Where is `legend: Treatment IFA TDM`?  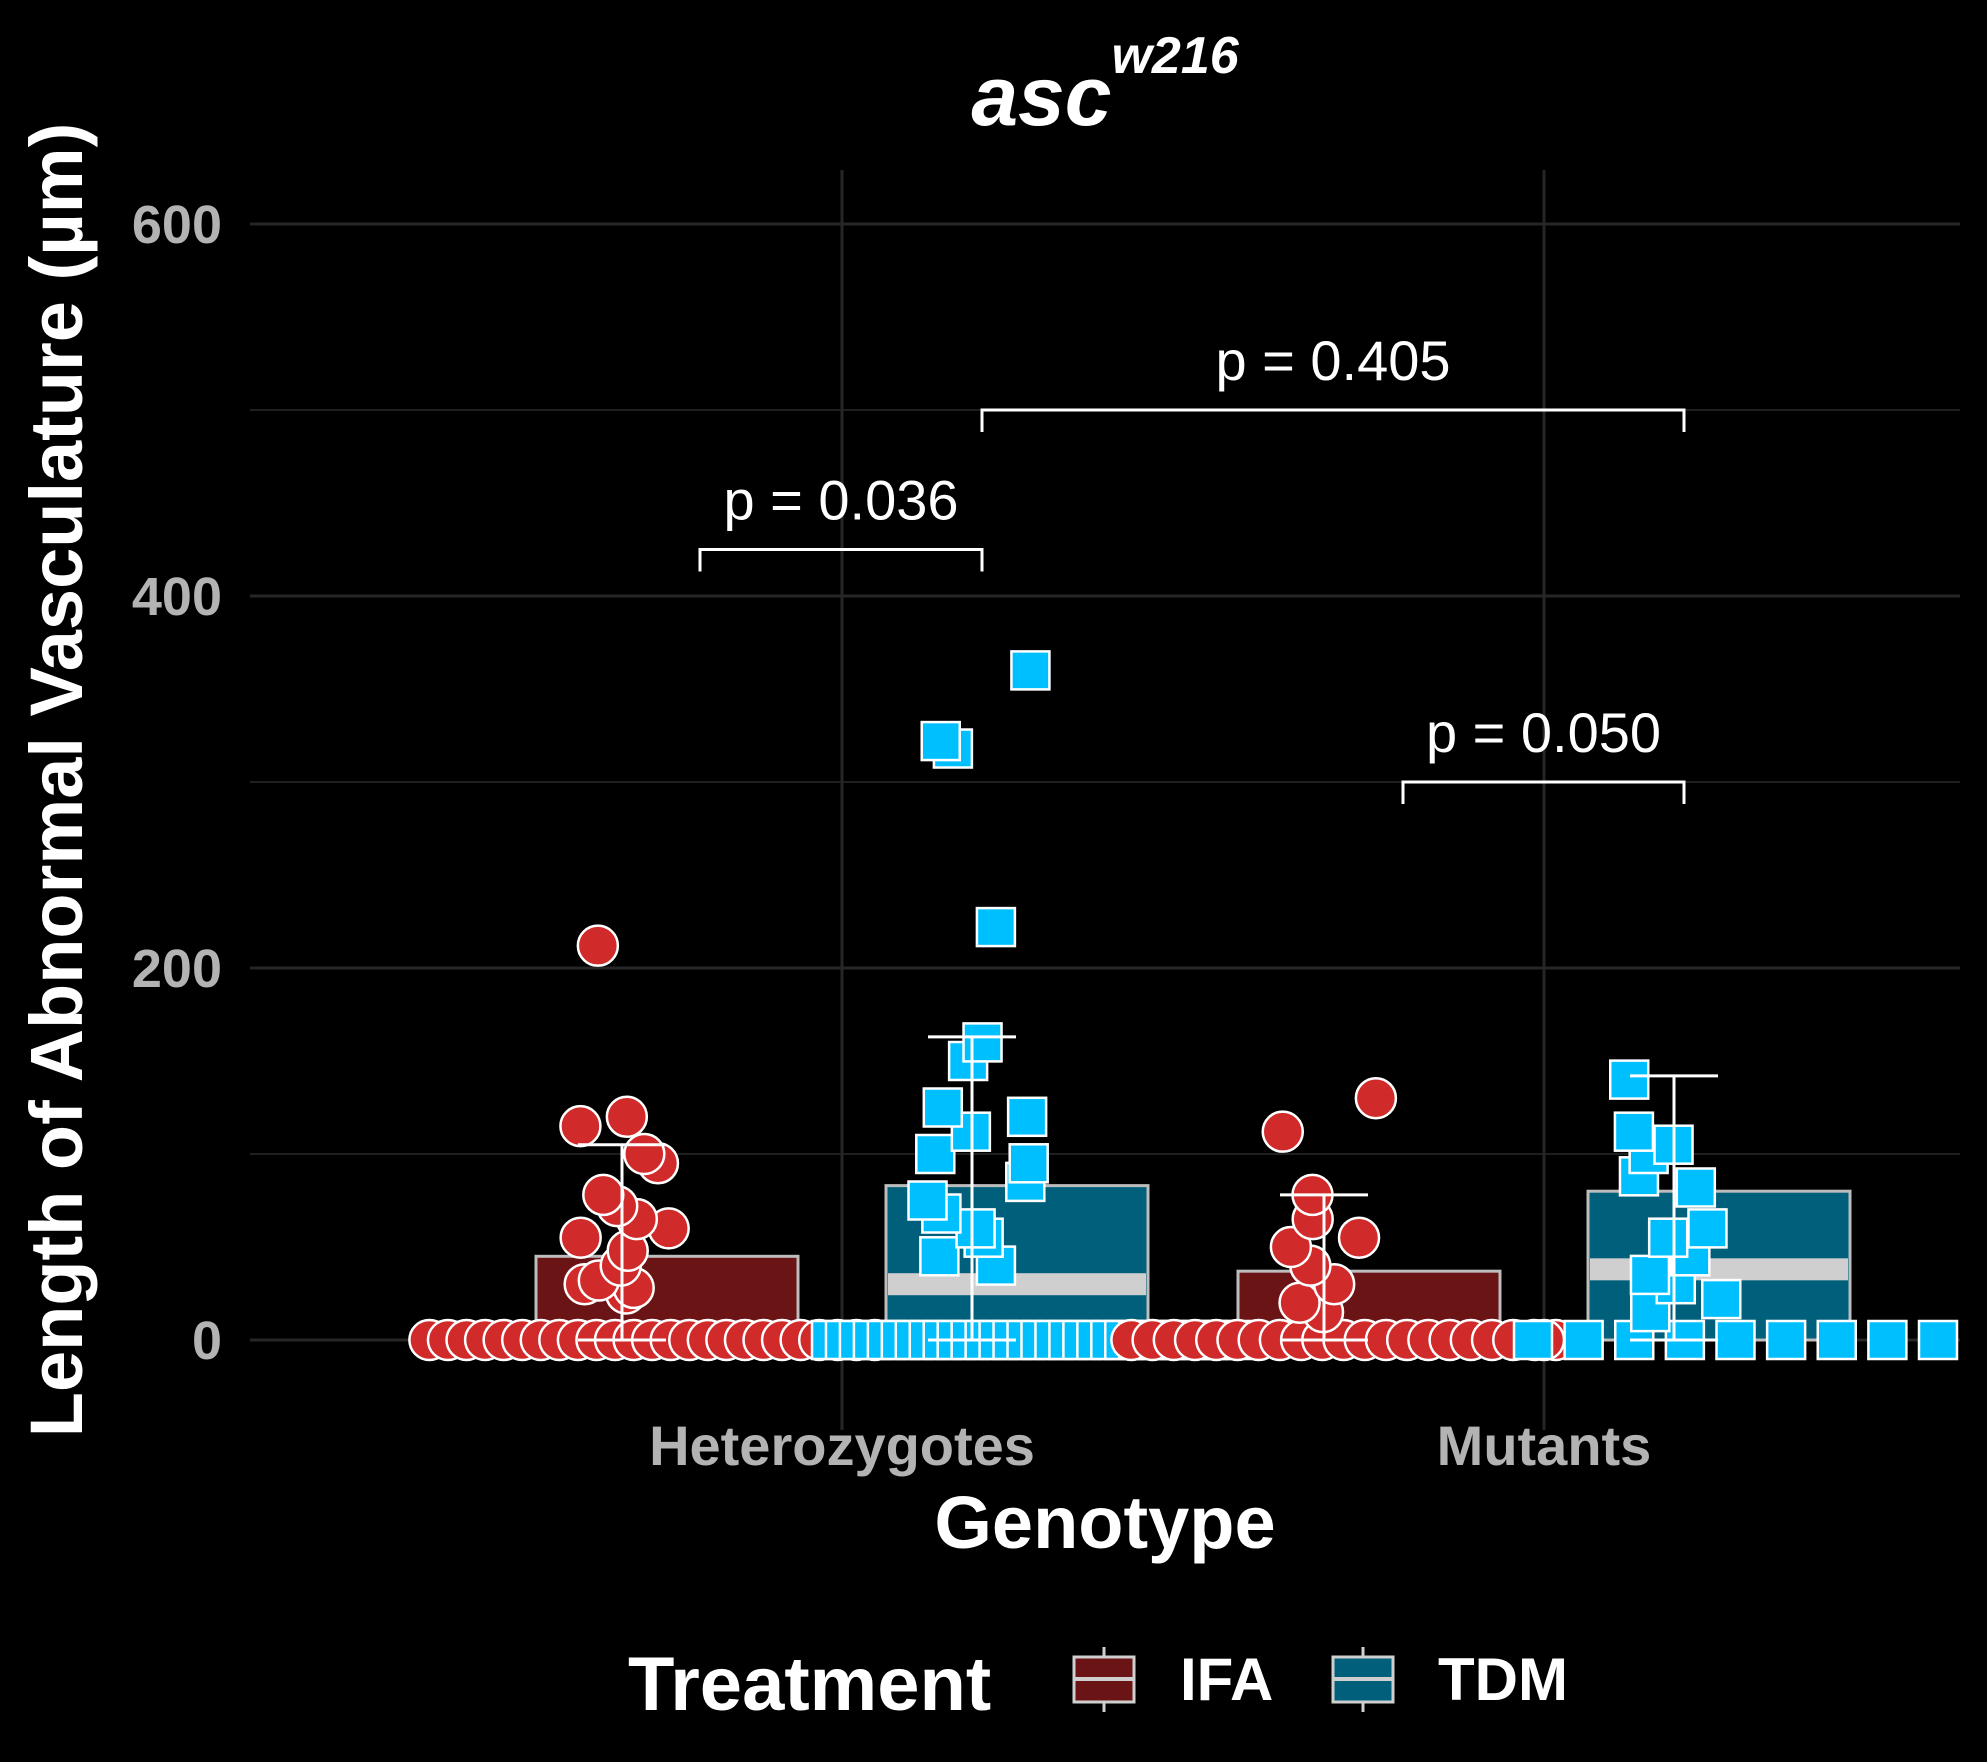
legend: Treatment IFA TDM is located at coordinates (1098, 1684).